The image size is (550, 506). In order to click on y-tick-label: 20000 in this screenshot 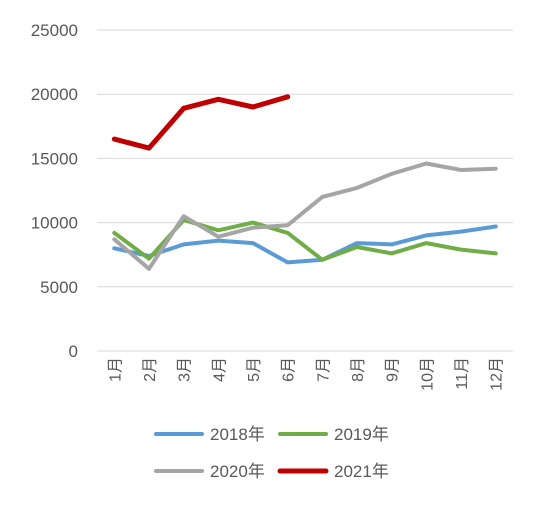, I will do `click(54, 94)`.